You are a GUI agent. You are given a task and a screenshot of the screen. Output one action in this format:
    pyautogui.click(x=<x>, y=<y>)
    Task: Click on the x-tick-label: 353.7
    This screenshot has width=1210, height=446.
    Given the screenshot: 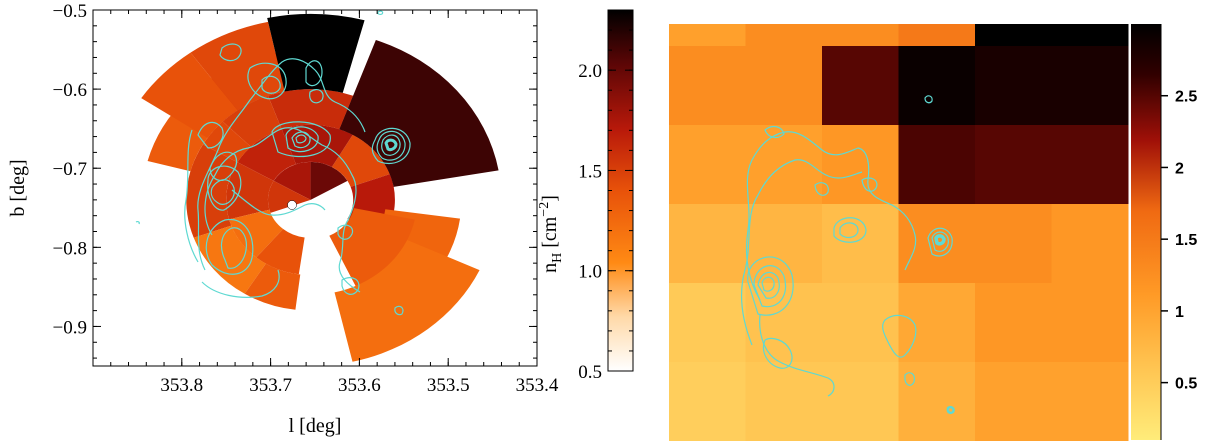 What is the action you would take?
    pyautogui.click(x=270, y=385)
    